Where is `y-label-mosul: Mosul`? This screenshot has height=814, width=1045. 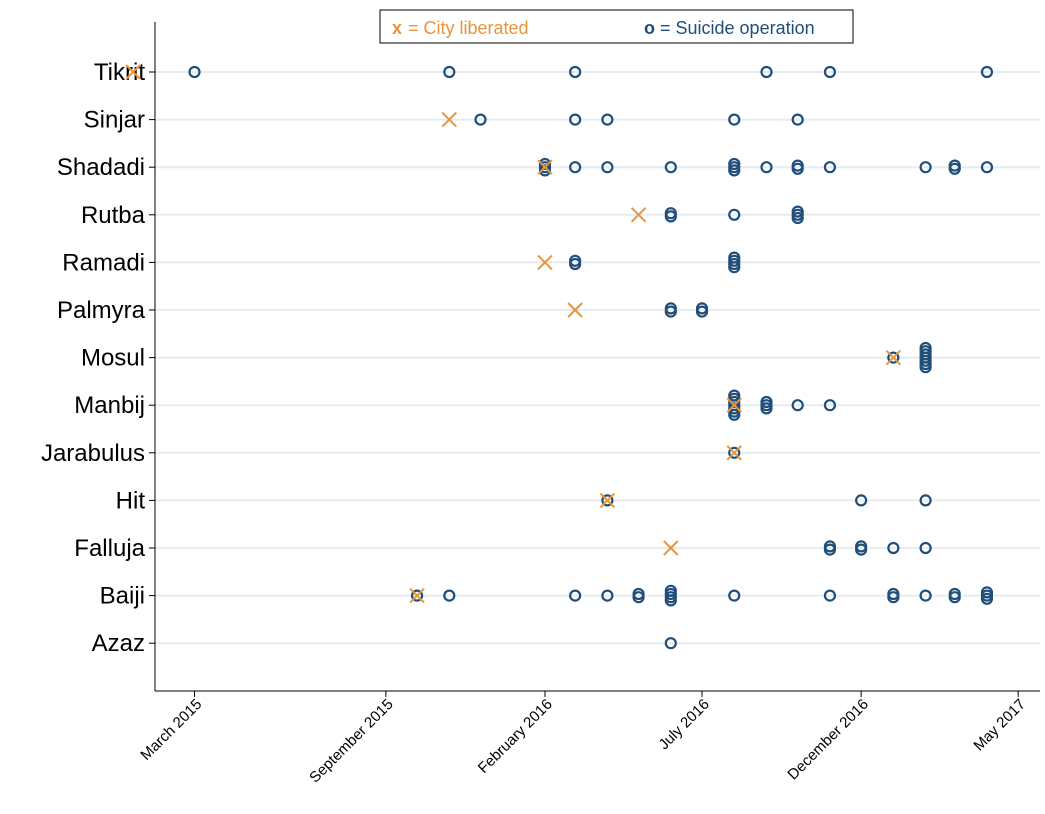 y-label-mosul: Mosul is located at coordinates (113, 358).